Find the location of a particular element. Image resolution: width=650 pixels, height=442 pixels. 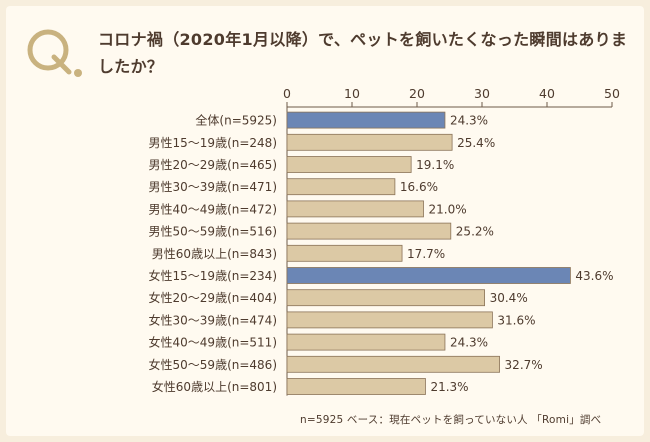

value-label: 32.7% is located at coordinates (524, 365).